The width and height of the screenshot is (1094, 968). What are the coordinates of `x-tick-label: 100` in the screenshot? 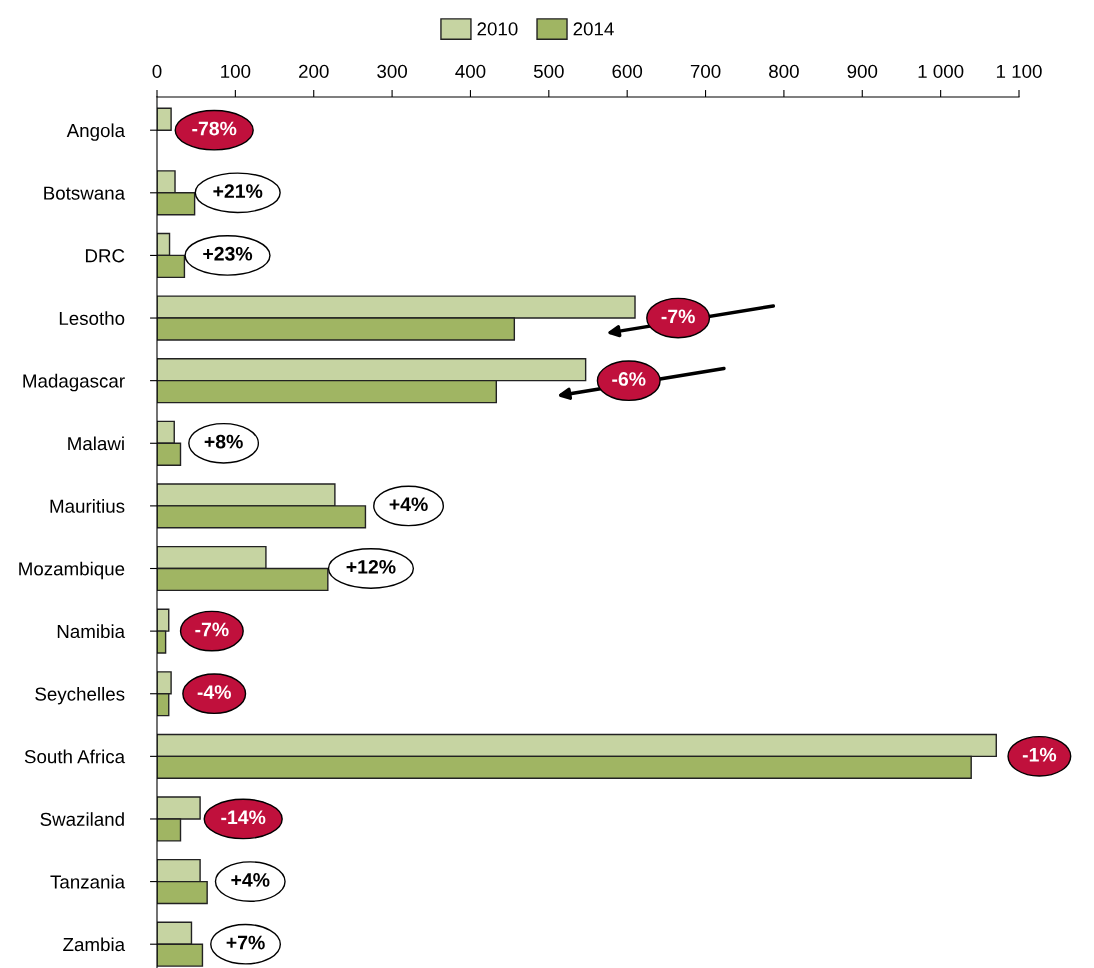 It's located at (236, 71).